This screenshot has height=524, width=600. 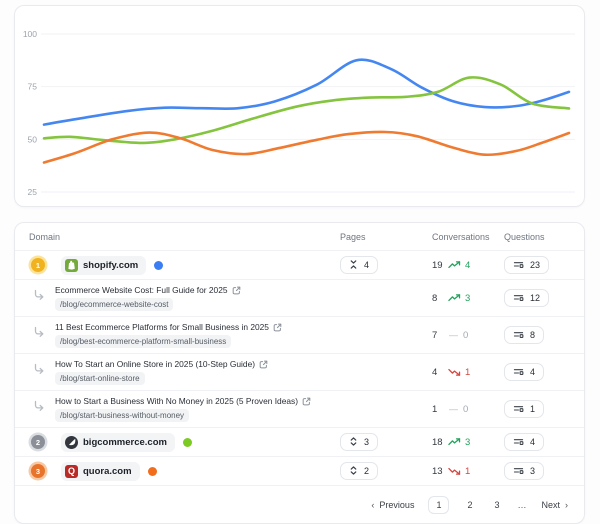 What do you see at coordinates (367, 470) in the screenshot?
I see `pages-count: 2` at bounding box center [367, 470].